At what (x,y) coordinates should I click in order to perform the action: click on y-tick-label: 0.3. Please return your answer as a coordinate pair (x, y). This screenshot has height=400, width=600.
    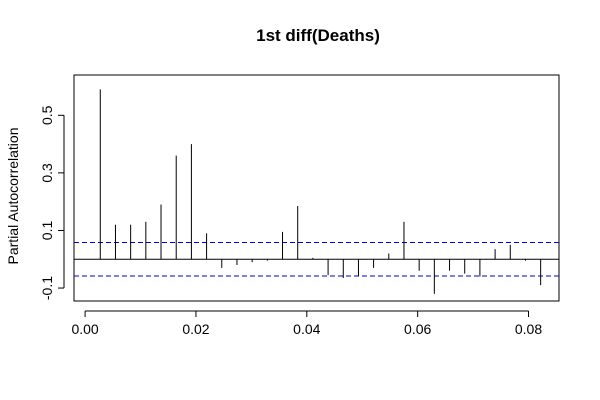
    Looking at the image, I should click on (47, 173).